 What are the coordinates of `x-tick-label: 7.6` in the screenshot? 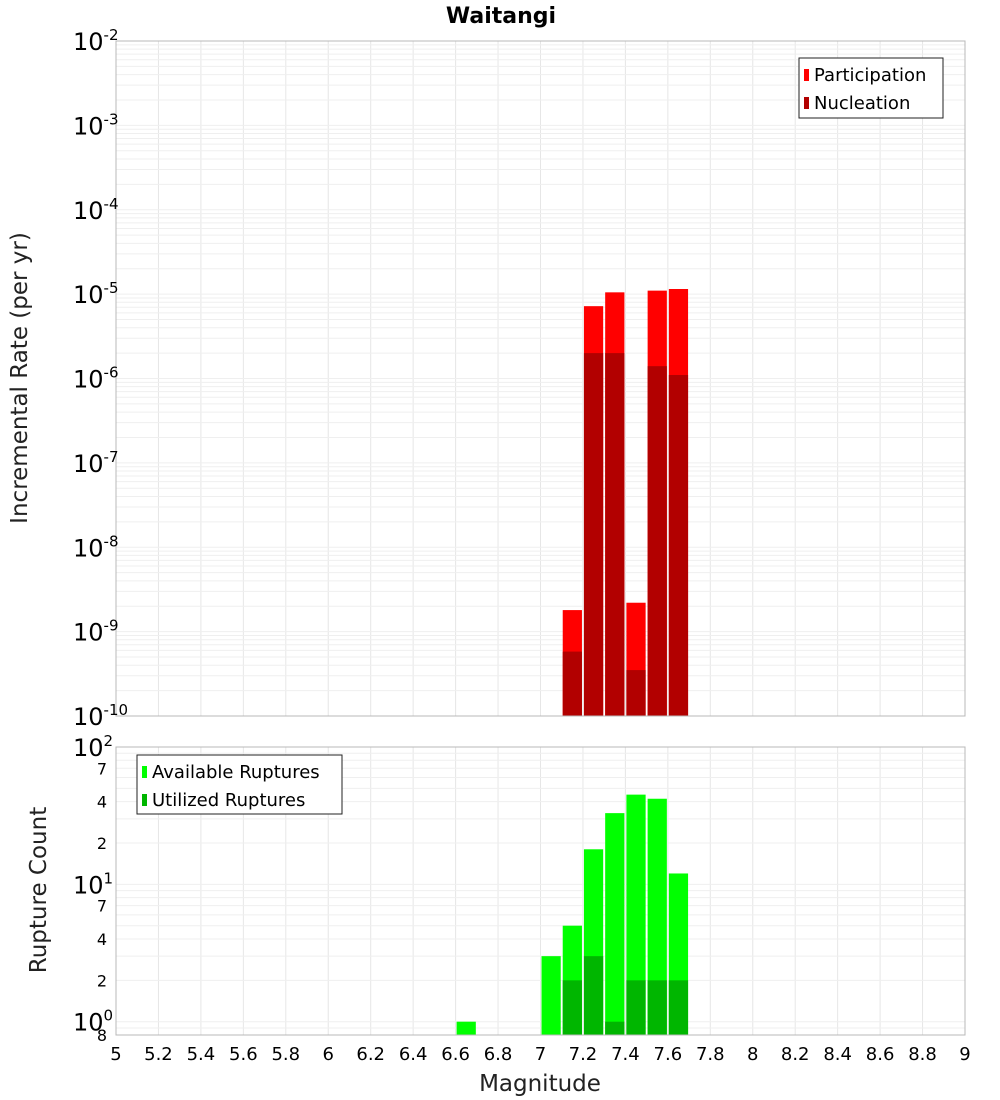 It's located at (668, 1054).